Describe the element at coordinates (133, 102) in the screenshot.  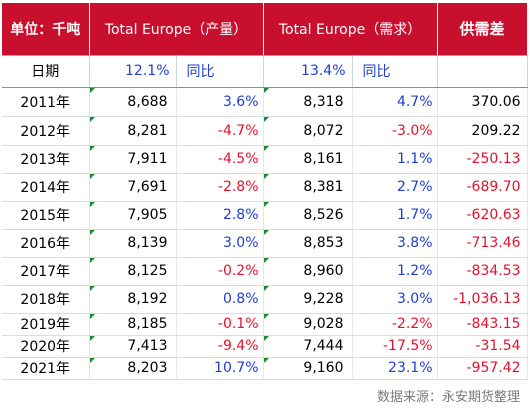
I see `row-production: 8,688` at that location.